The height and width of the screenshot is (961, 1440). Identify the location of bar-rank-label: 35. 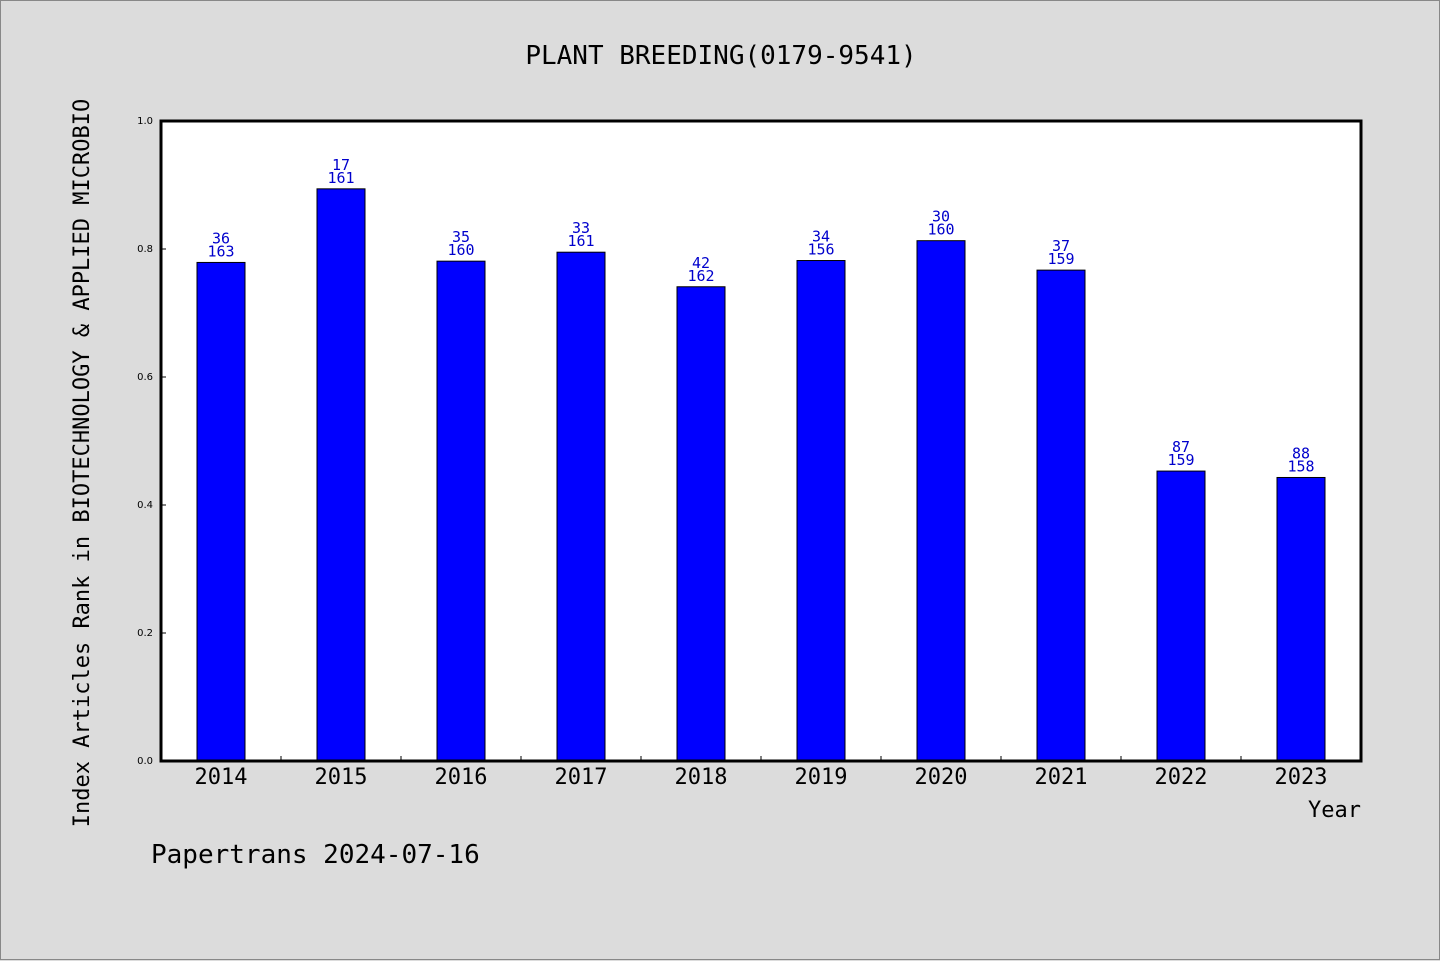
(461, 237).